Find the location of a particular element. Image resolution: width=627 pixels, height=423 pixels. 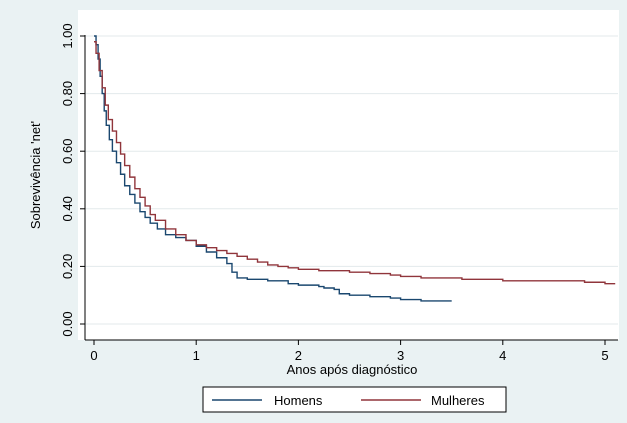

x-tick-label: 2 is located at coordinates (298, 355).